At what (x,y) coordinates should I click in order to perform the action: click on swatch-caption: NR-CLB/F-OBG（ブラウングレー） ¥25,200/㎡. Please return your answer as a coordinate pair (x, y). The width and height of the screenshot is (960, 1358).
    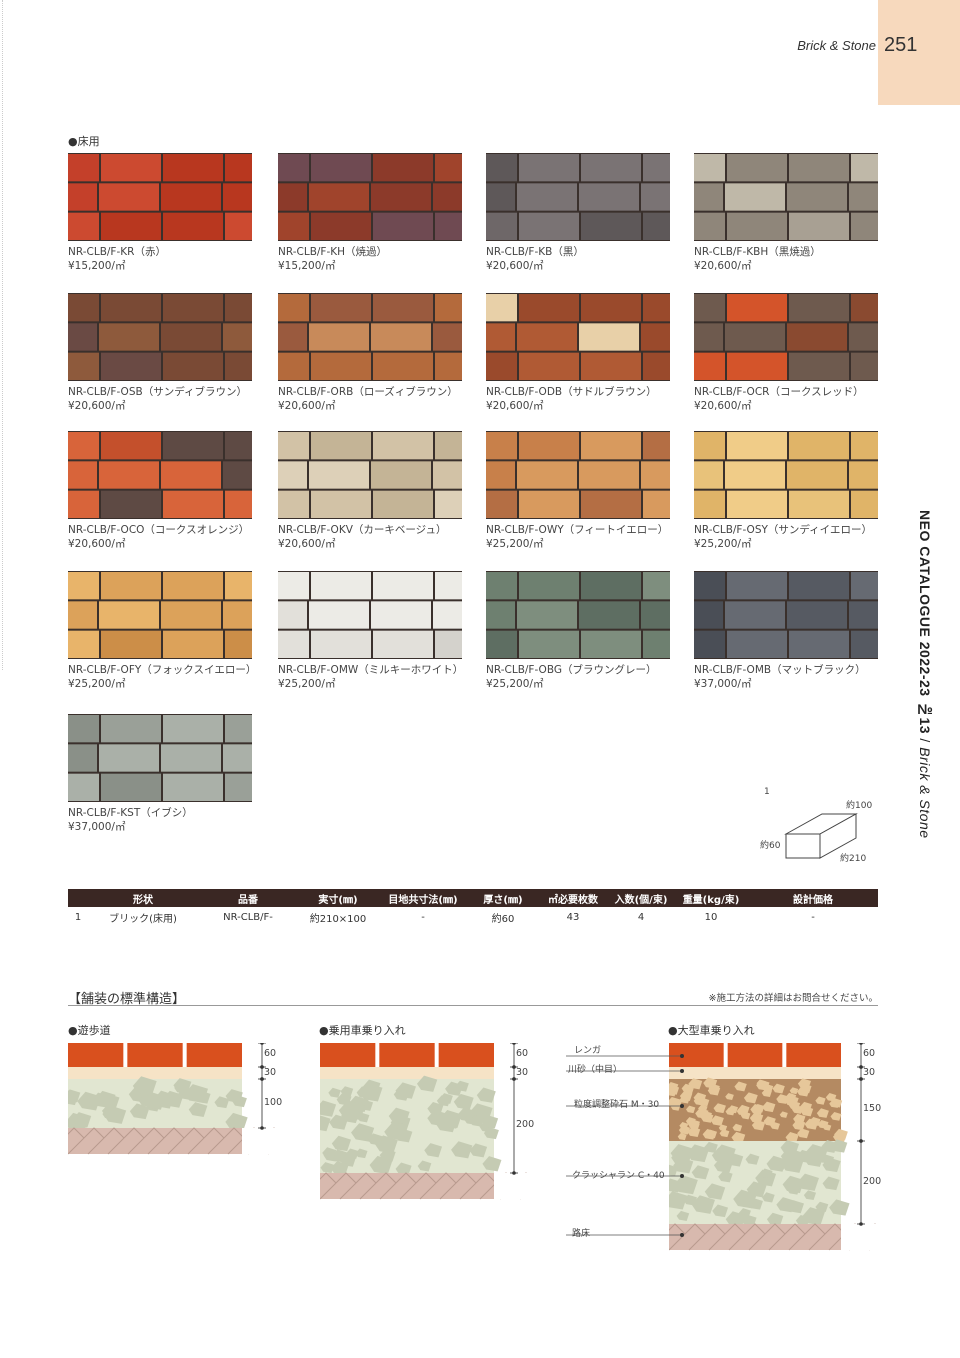
    Looking at the image, I should click on (571, 677).